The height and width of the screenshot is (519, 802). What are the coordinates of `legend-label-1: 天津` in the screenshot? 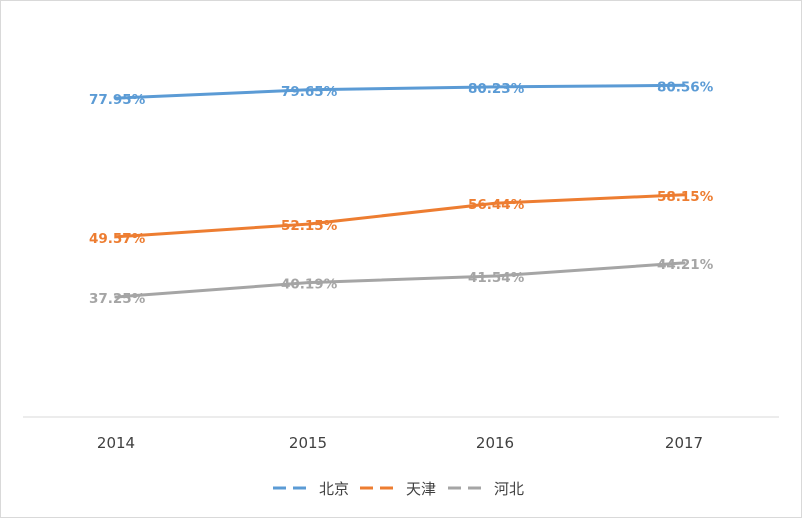 It's located at (421, 489).